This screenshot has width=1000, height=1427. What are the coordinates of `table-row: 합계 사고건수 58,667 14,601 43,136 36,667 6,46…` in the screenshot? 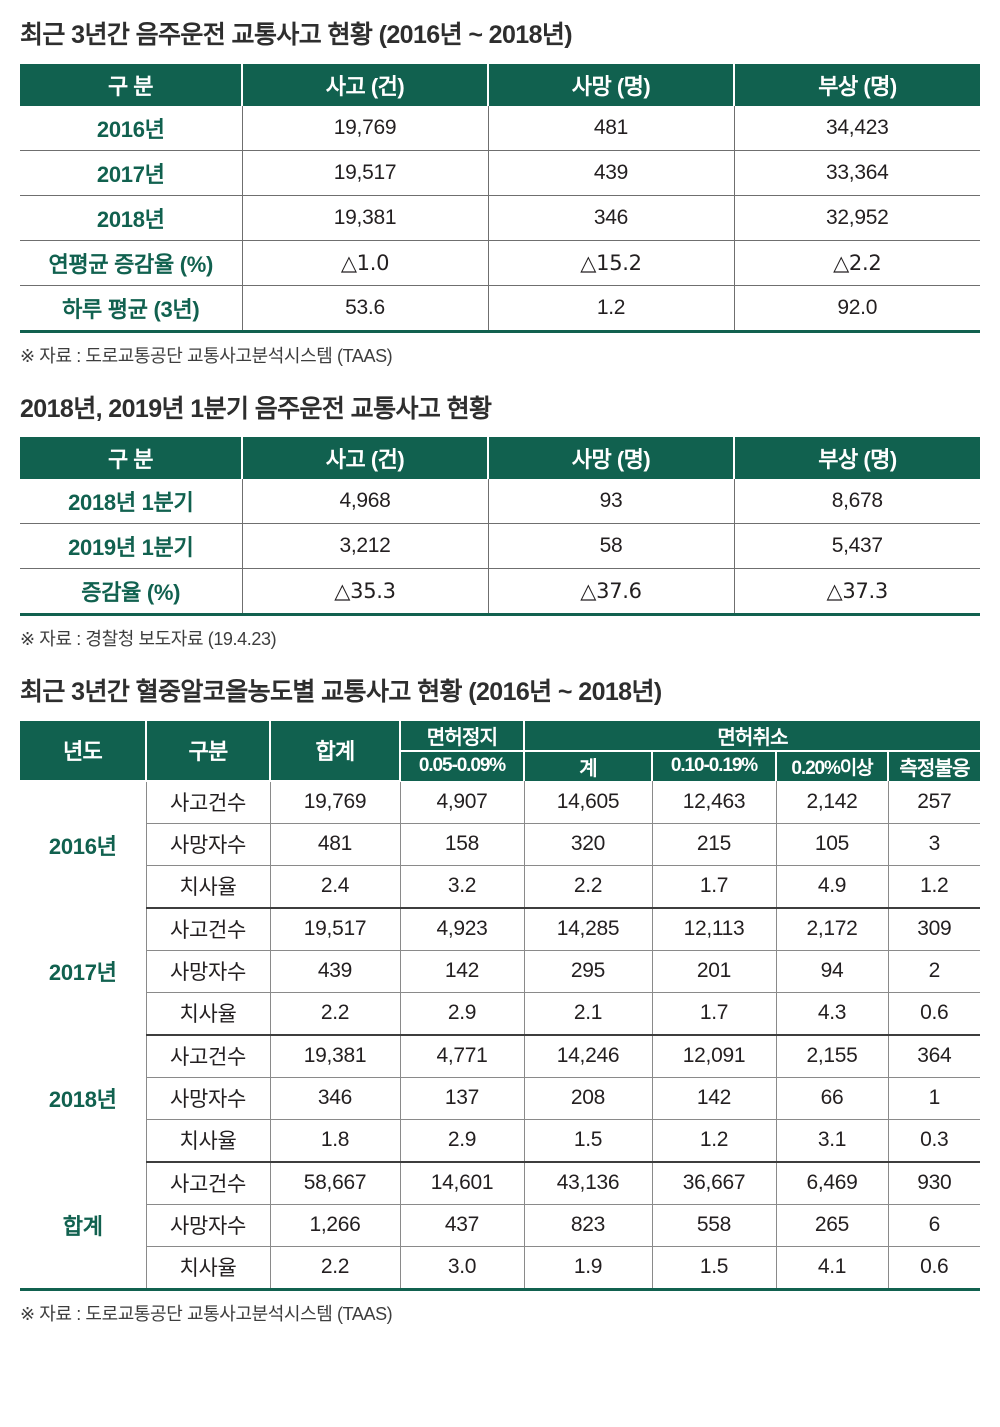 It's located at (500, 1224).